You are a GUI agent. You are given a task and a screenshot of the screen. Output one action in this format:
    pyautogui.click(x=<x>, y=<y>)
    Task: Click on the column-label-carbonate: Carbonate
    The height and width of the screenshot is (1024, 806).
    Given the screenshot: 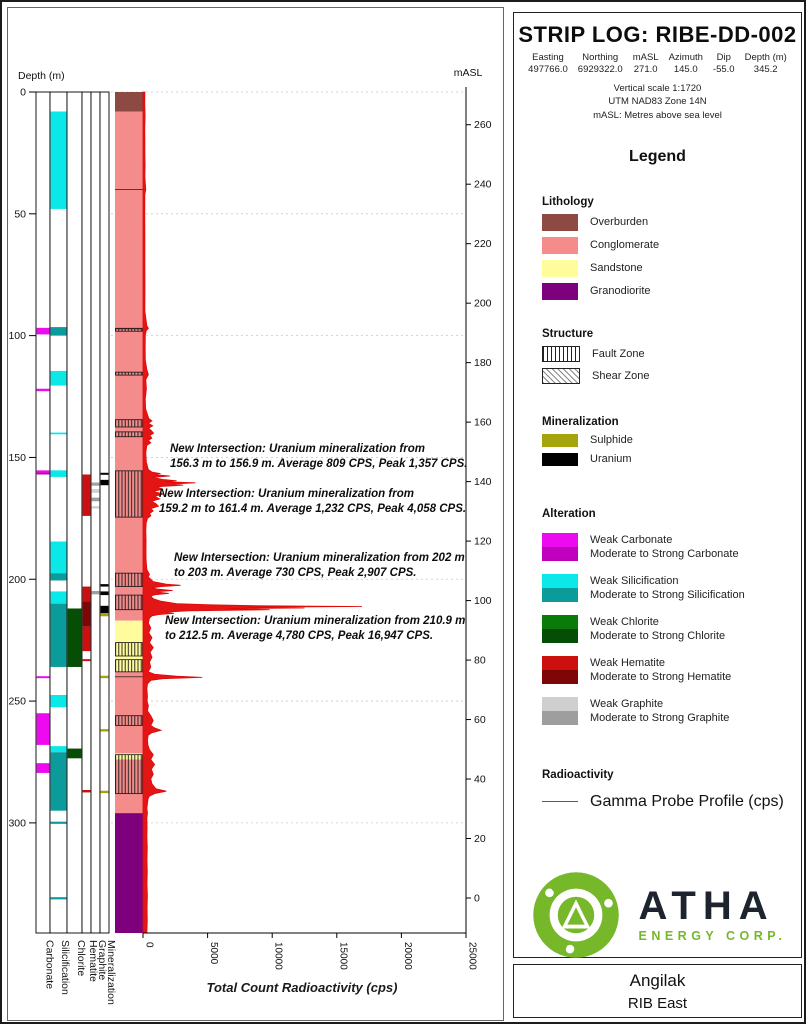 What is the action you would take?
    pyautogui.click(x=50, y=964)
    